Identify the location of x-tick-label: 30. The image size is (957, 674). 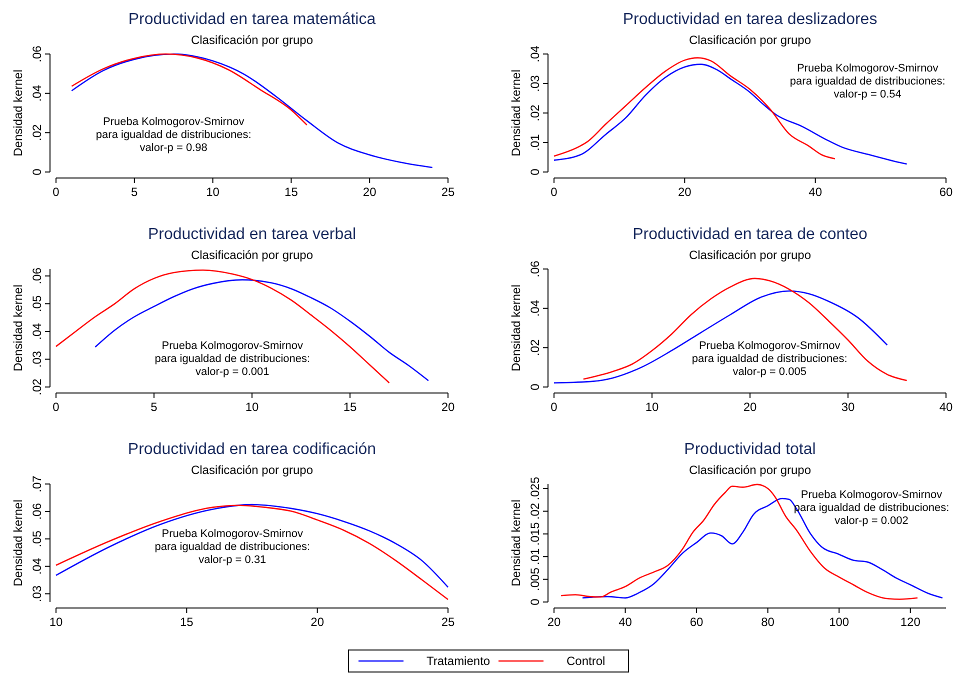
(848, 407).